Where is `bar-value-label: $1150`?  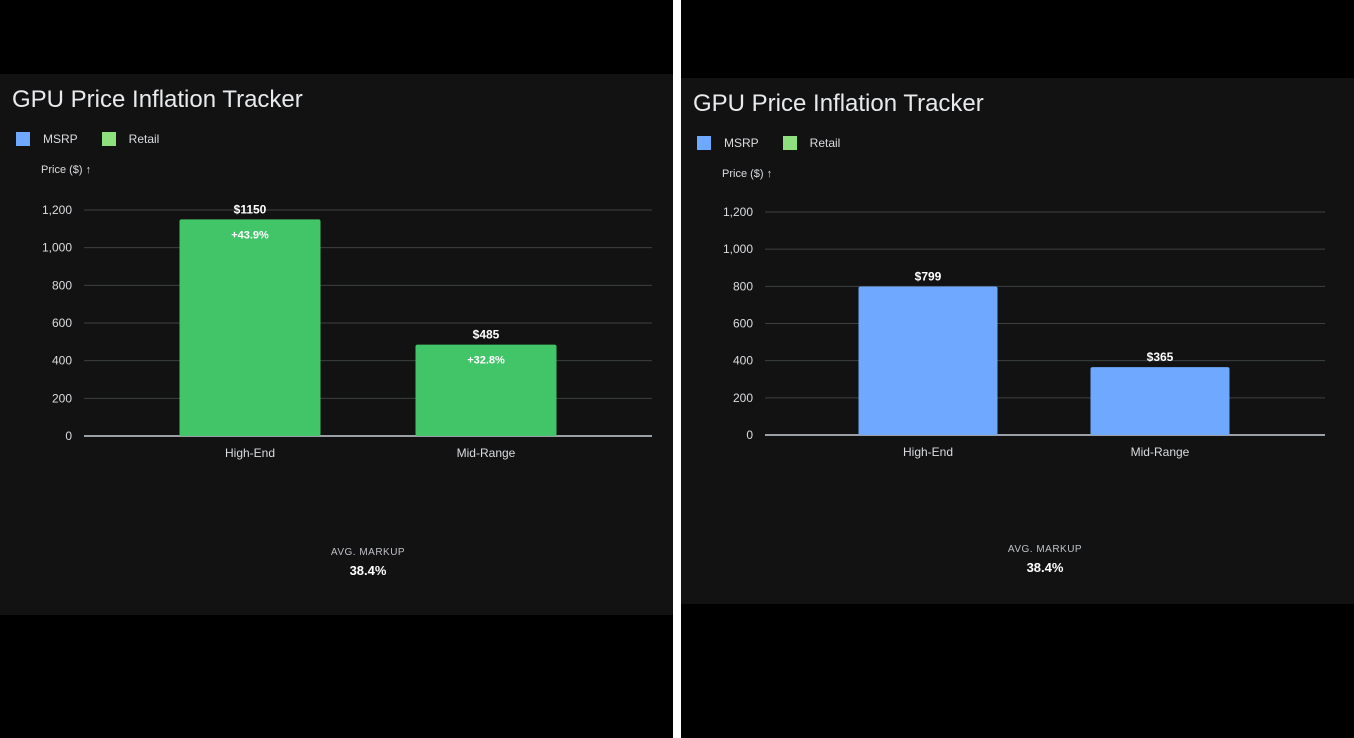 bar-value-label: $1150 is located at coordinates (250, 209).